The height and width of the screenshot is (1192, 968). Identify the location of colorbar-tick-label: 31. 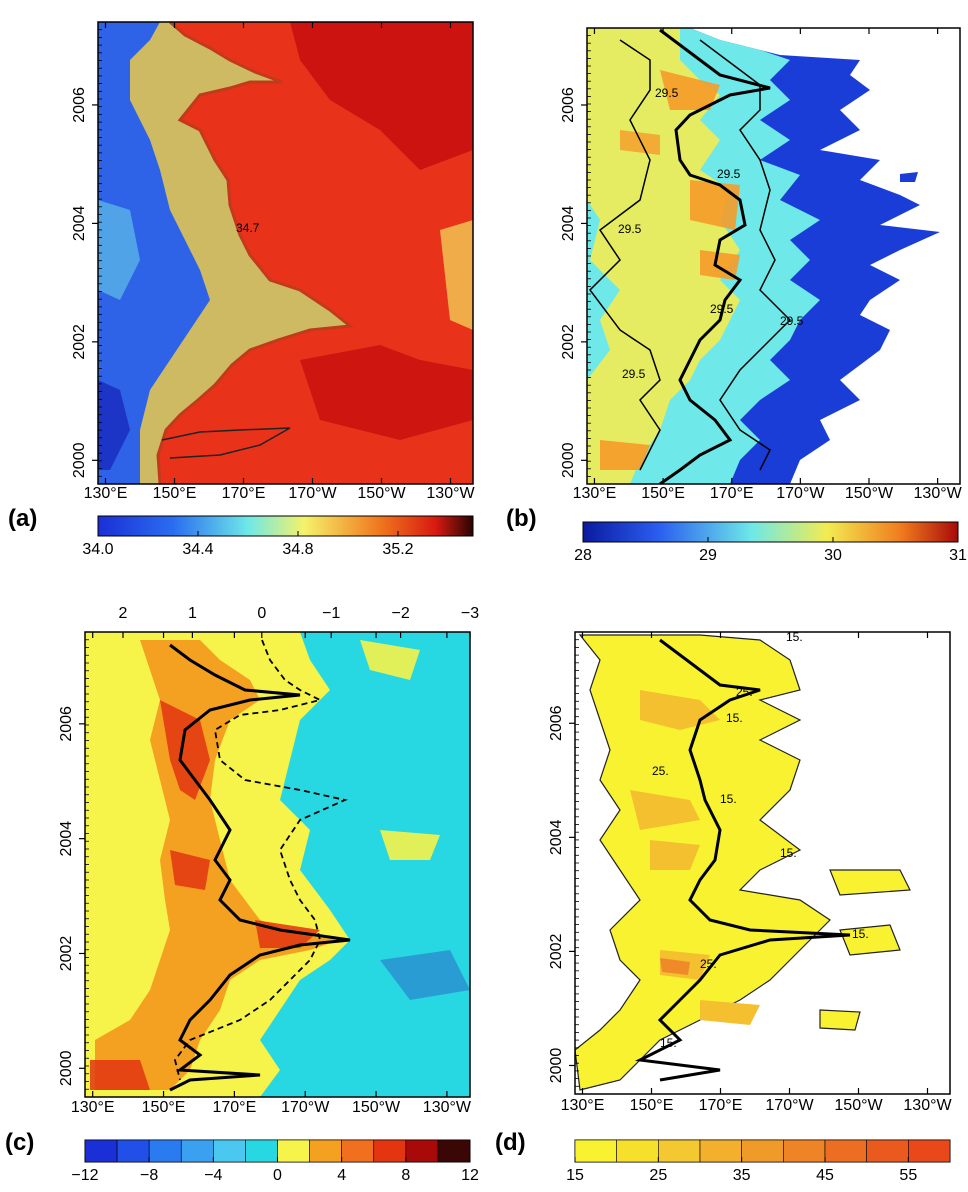
(958, 555).